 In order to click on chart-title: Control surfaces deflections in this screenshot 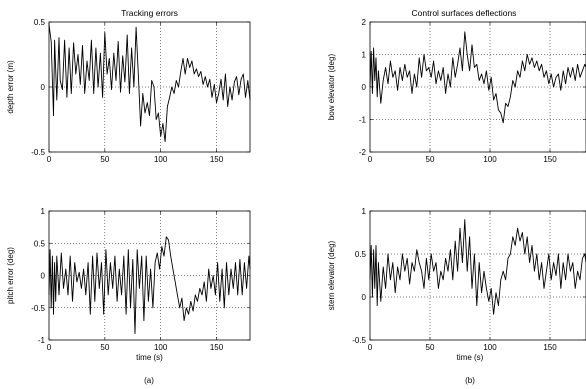, I will do `click(464, 13)`.